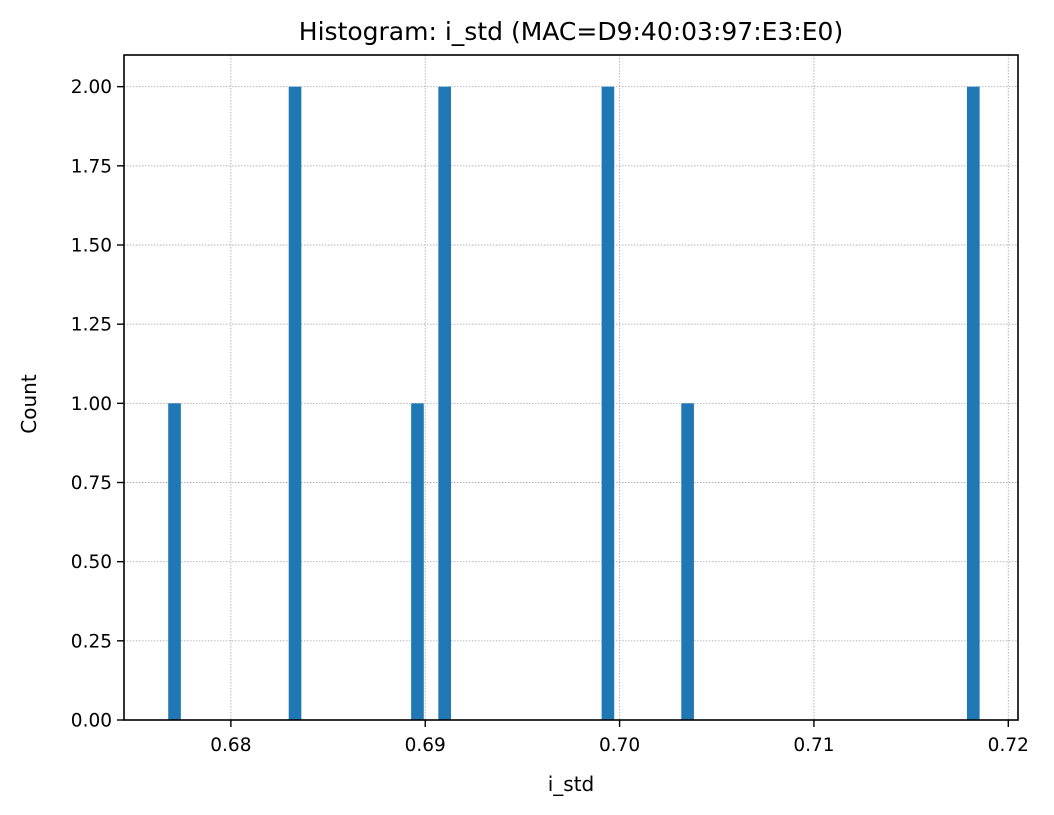  I want to click on y-tick-label: 0.25, so click(91, 641).